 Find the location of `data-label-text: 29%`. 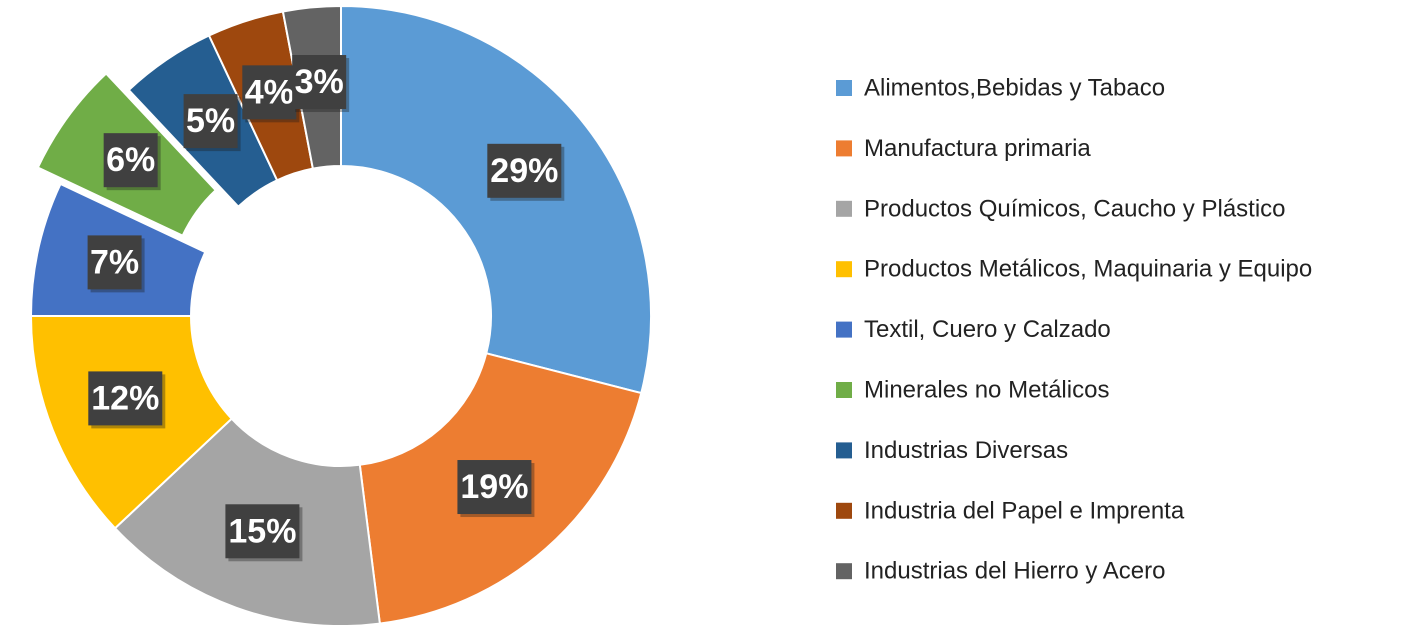

data-label-text: 29% is located at coordinates (524, 171).